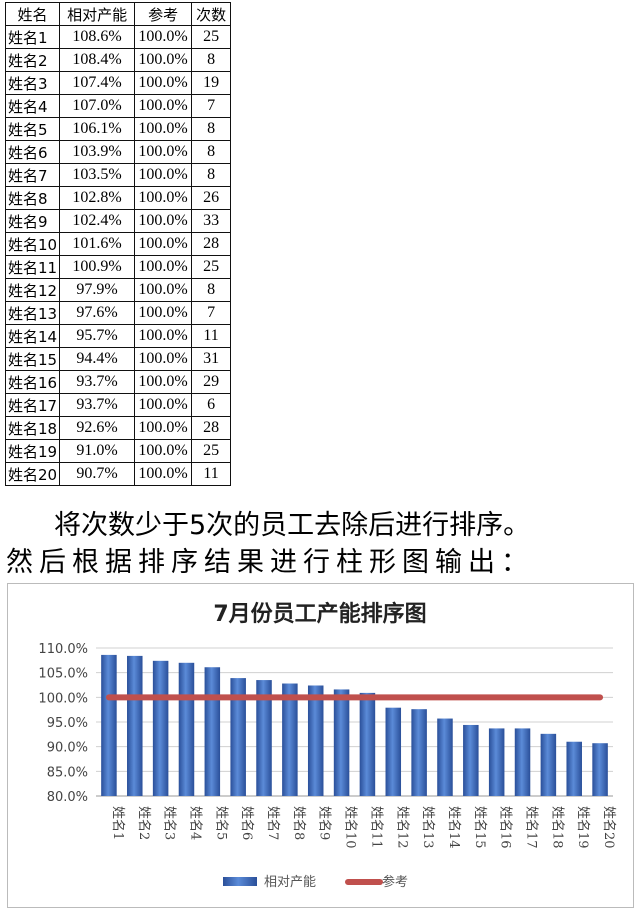 The height and width of the screenshot is (909, 640). I want to click on table-row: 姓名7 103.5% 100.0% 8, so click(118, 175).